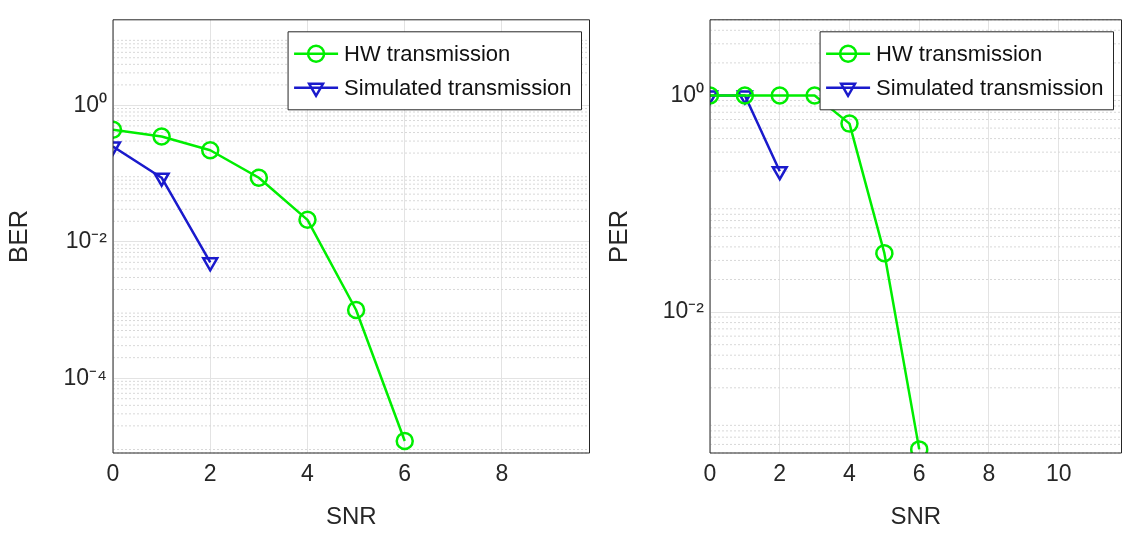 This screenshot has width=1132, height=536. I want to click on x-tick-label: 10, so click(1058, 473).